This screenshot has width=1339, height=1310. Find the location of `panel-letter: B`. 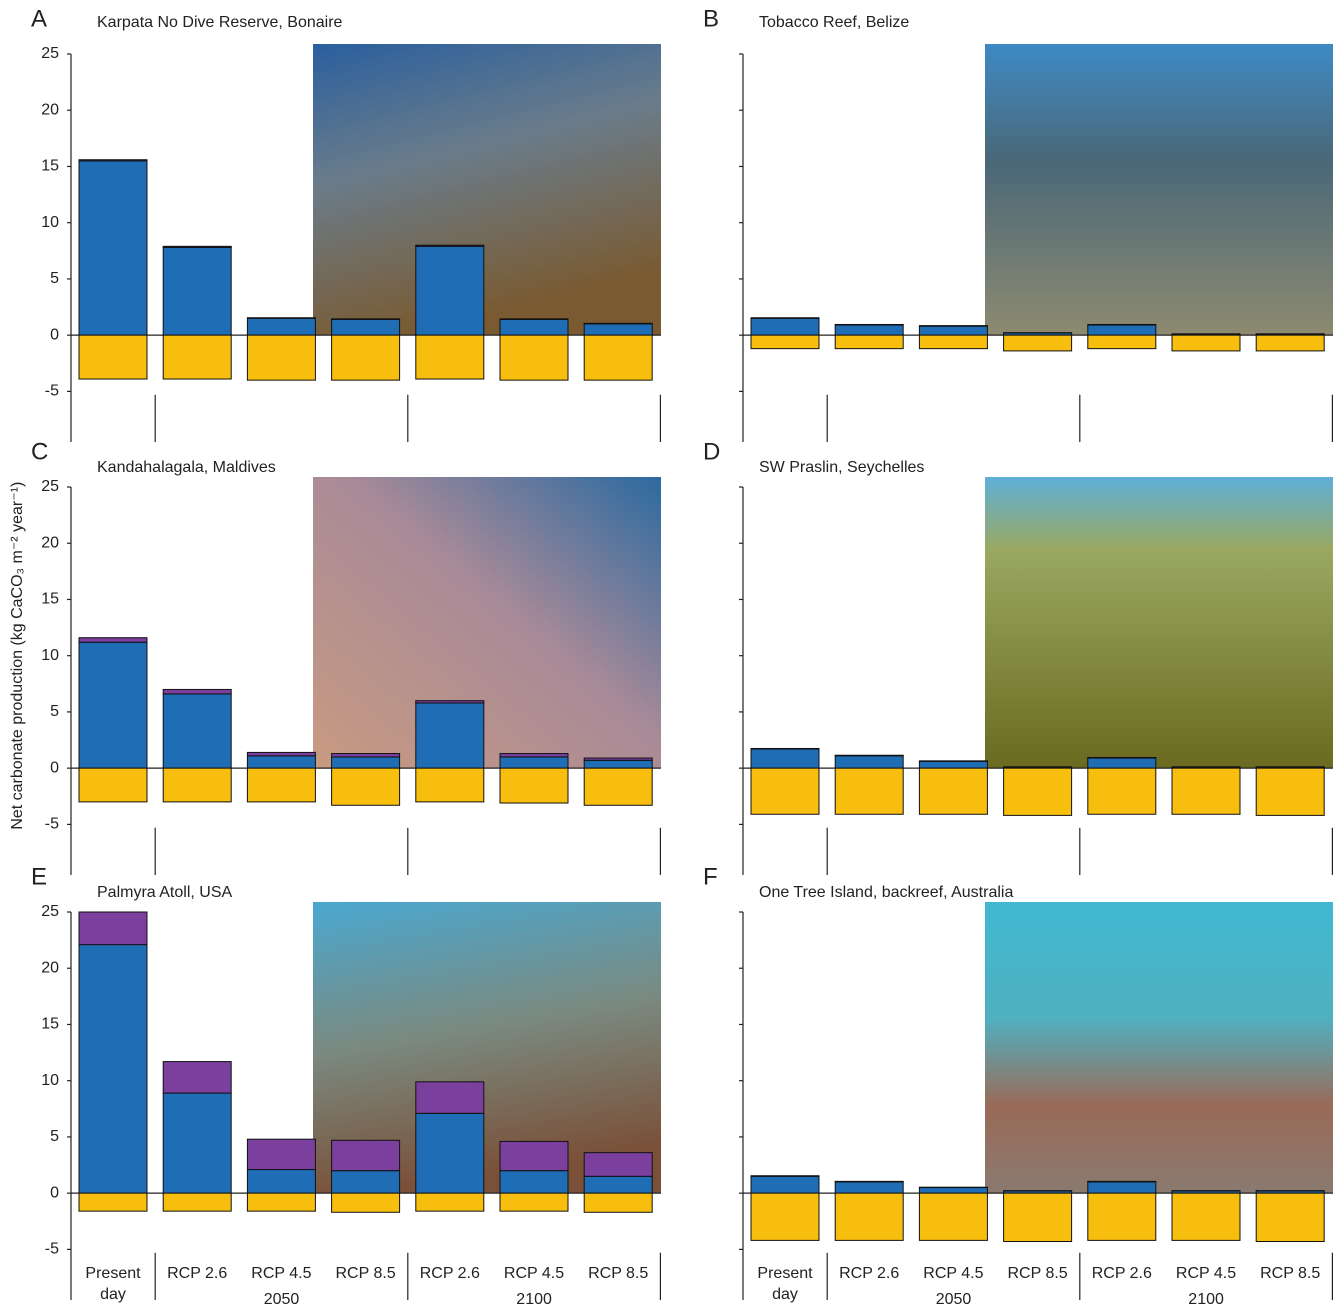

panel-letter: B is located at coordinates (711, 18).